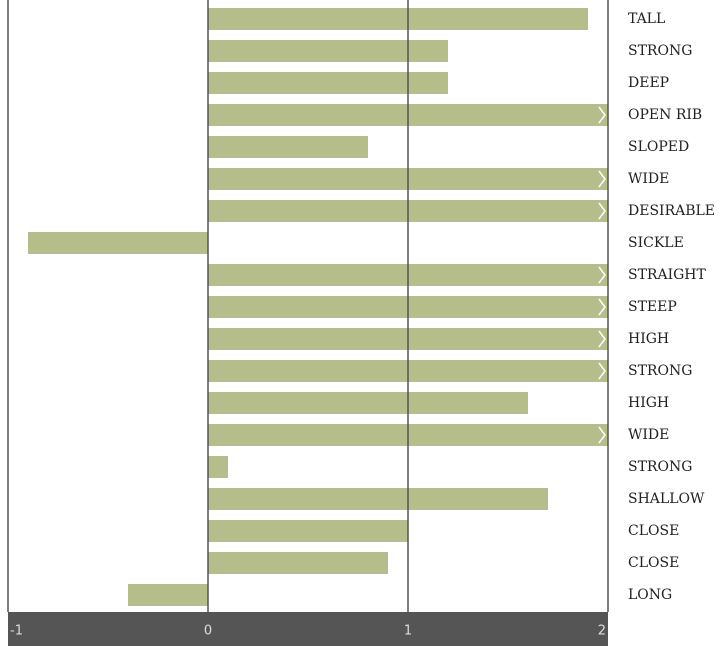  Describe the element at coordinates (667, 275) in the screenshot. I see `category-label: STRAIGHT` at that location.